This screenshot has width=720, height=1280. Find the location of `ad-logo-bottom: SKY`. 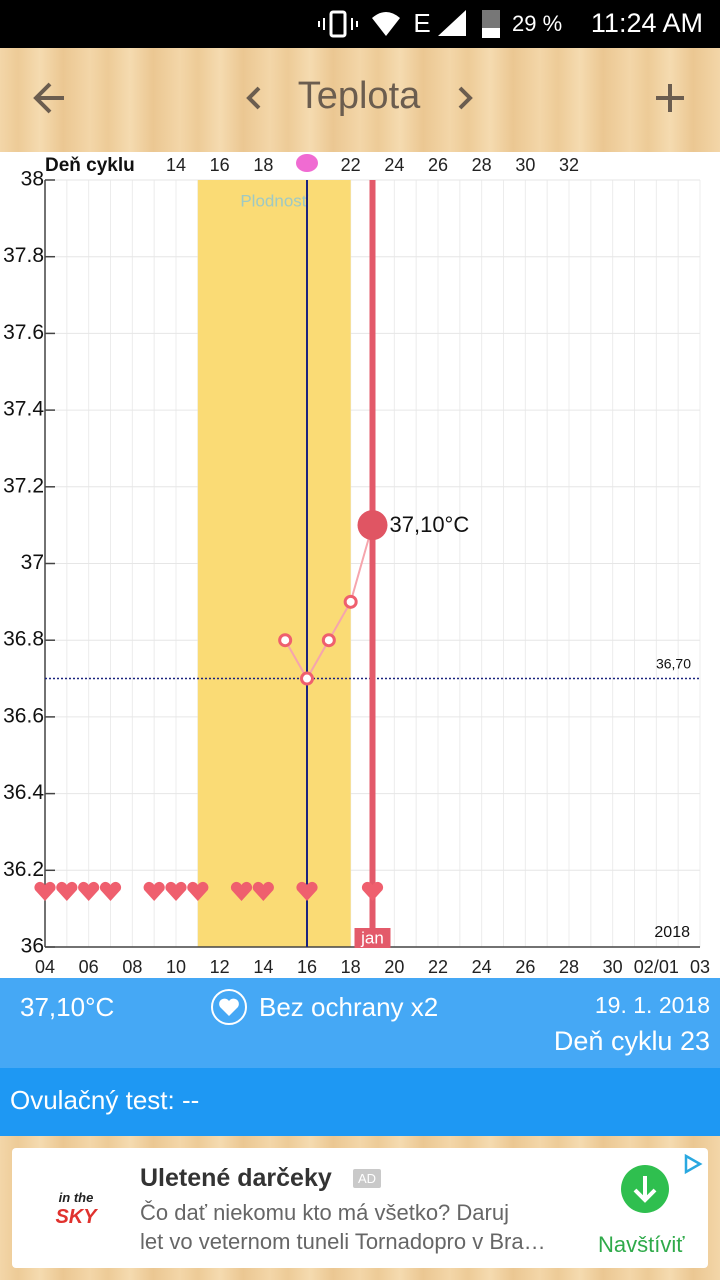

ad-logo-bottom: SKY is located at coordinates (76, 1217).